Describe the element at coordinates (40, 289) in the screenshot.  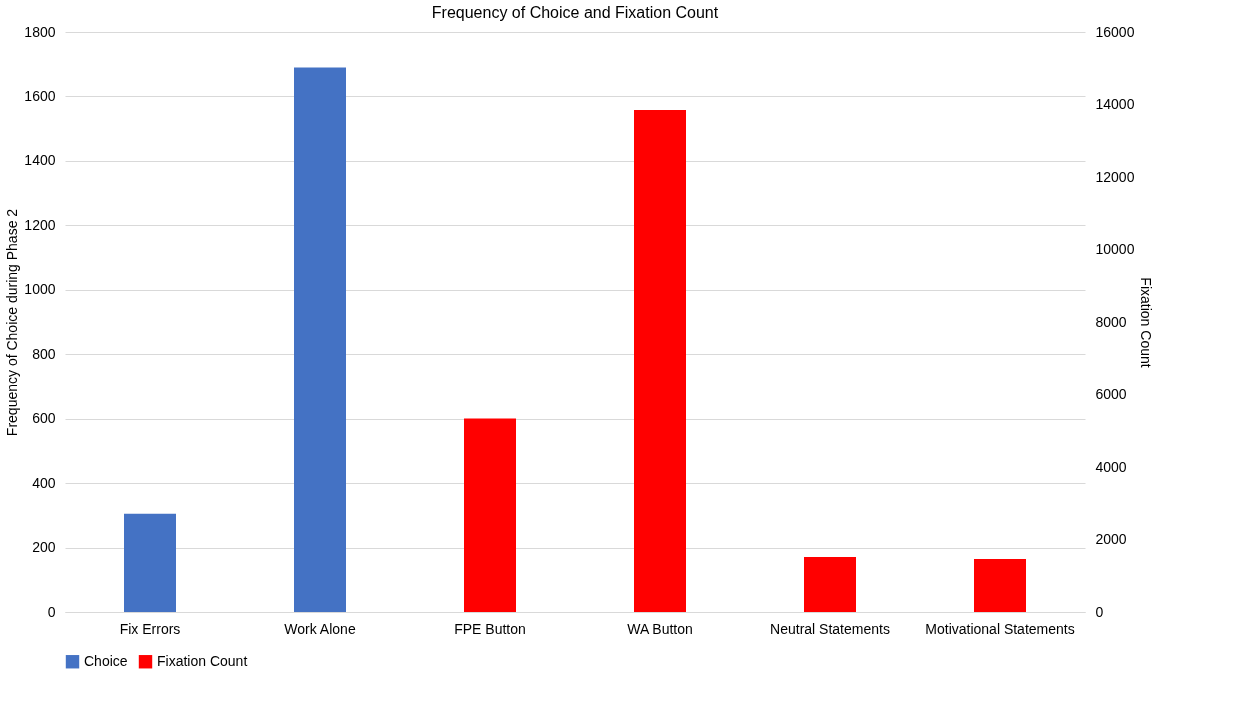
I see `y-tick-label: 1000` at that location.